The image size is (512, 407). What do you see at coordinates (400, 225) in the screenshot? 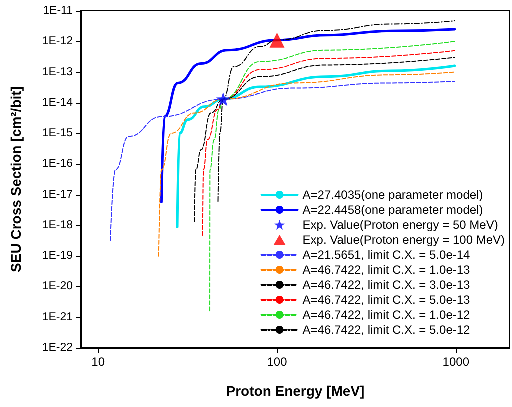
I see `legend-label: Exp. Value(Proton energy = 50 MeV)` at bounding box center [400, 225].